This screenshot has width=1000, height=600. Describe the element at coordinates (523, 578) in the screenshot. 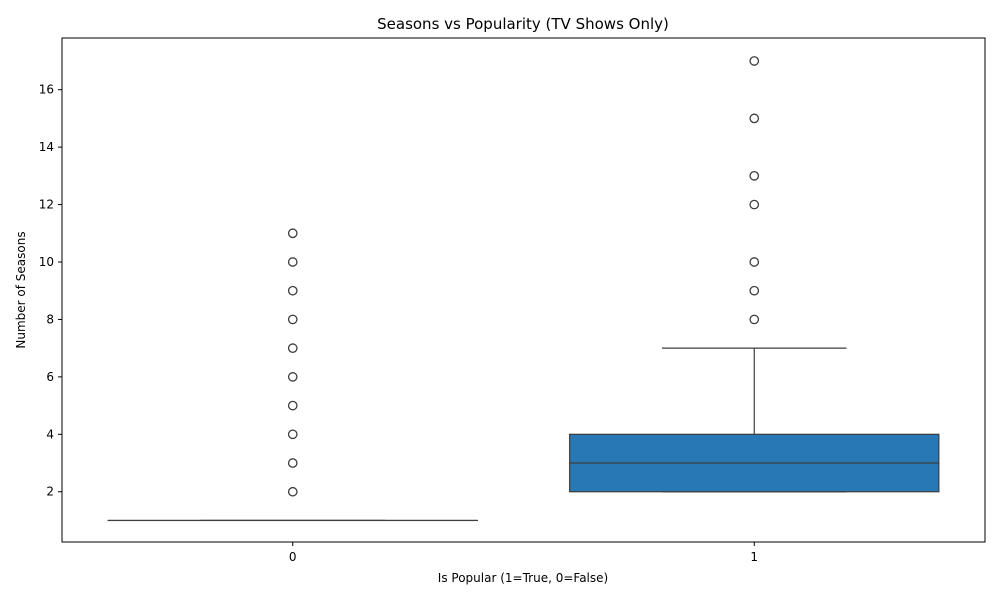

I see `x-axis-label: Is Popular (1=True, 0=False)` at that location.